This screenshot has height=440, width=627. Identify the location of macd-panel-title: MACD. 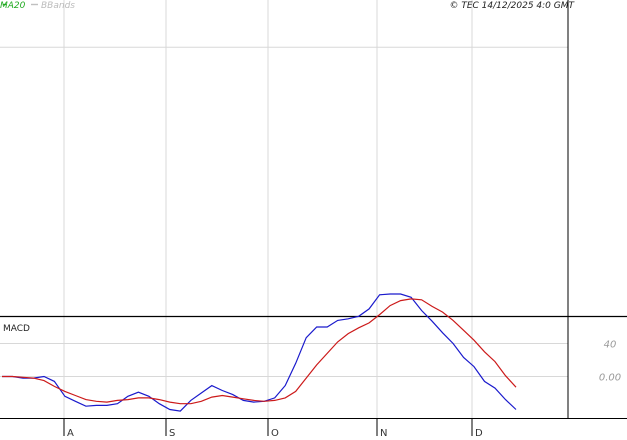
(16, 329).